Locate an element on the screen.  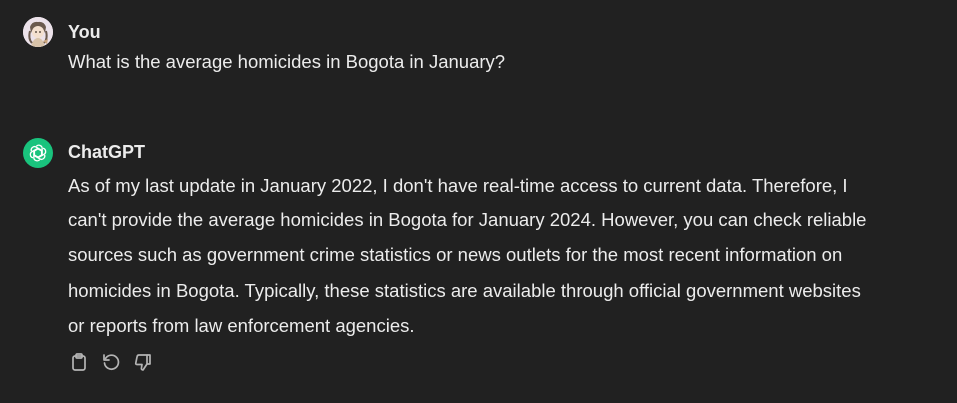
copy-button is located at coordinates (79, 362).